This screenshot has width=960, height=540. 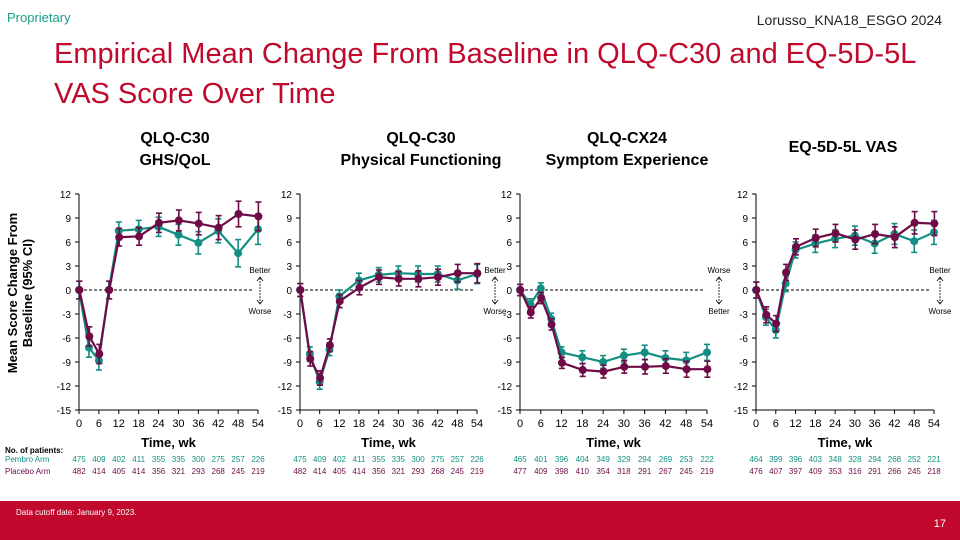 What do you see at coordinates (934, 459) in the screenshot?
I see `patients-count: 221` at bounding box center [934, 459].